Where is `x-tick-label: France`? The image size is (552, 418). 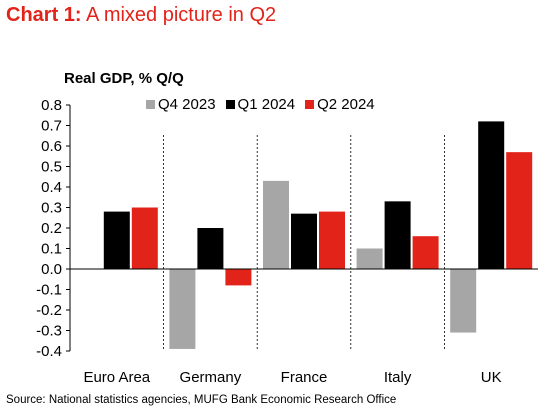
x-tick-label: France is located at coordinates (304, 377).